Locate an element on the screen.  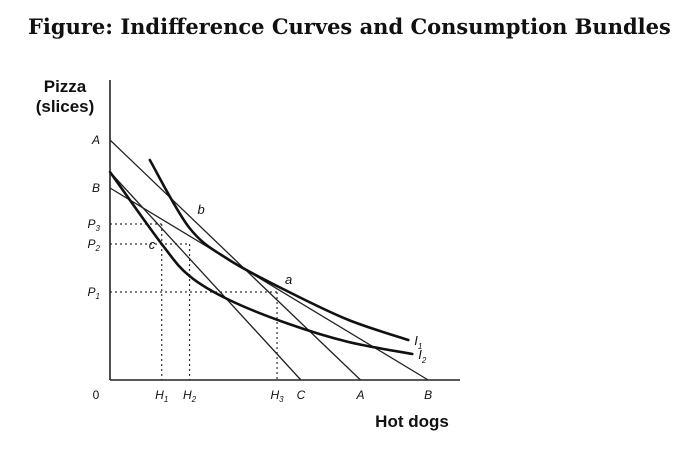
x-tick-c: C is located at coordinates (301, 395).